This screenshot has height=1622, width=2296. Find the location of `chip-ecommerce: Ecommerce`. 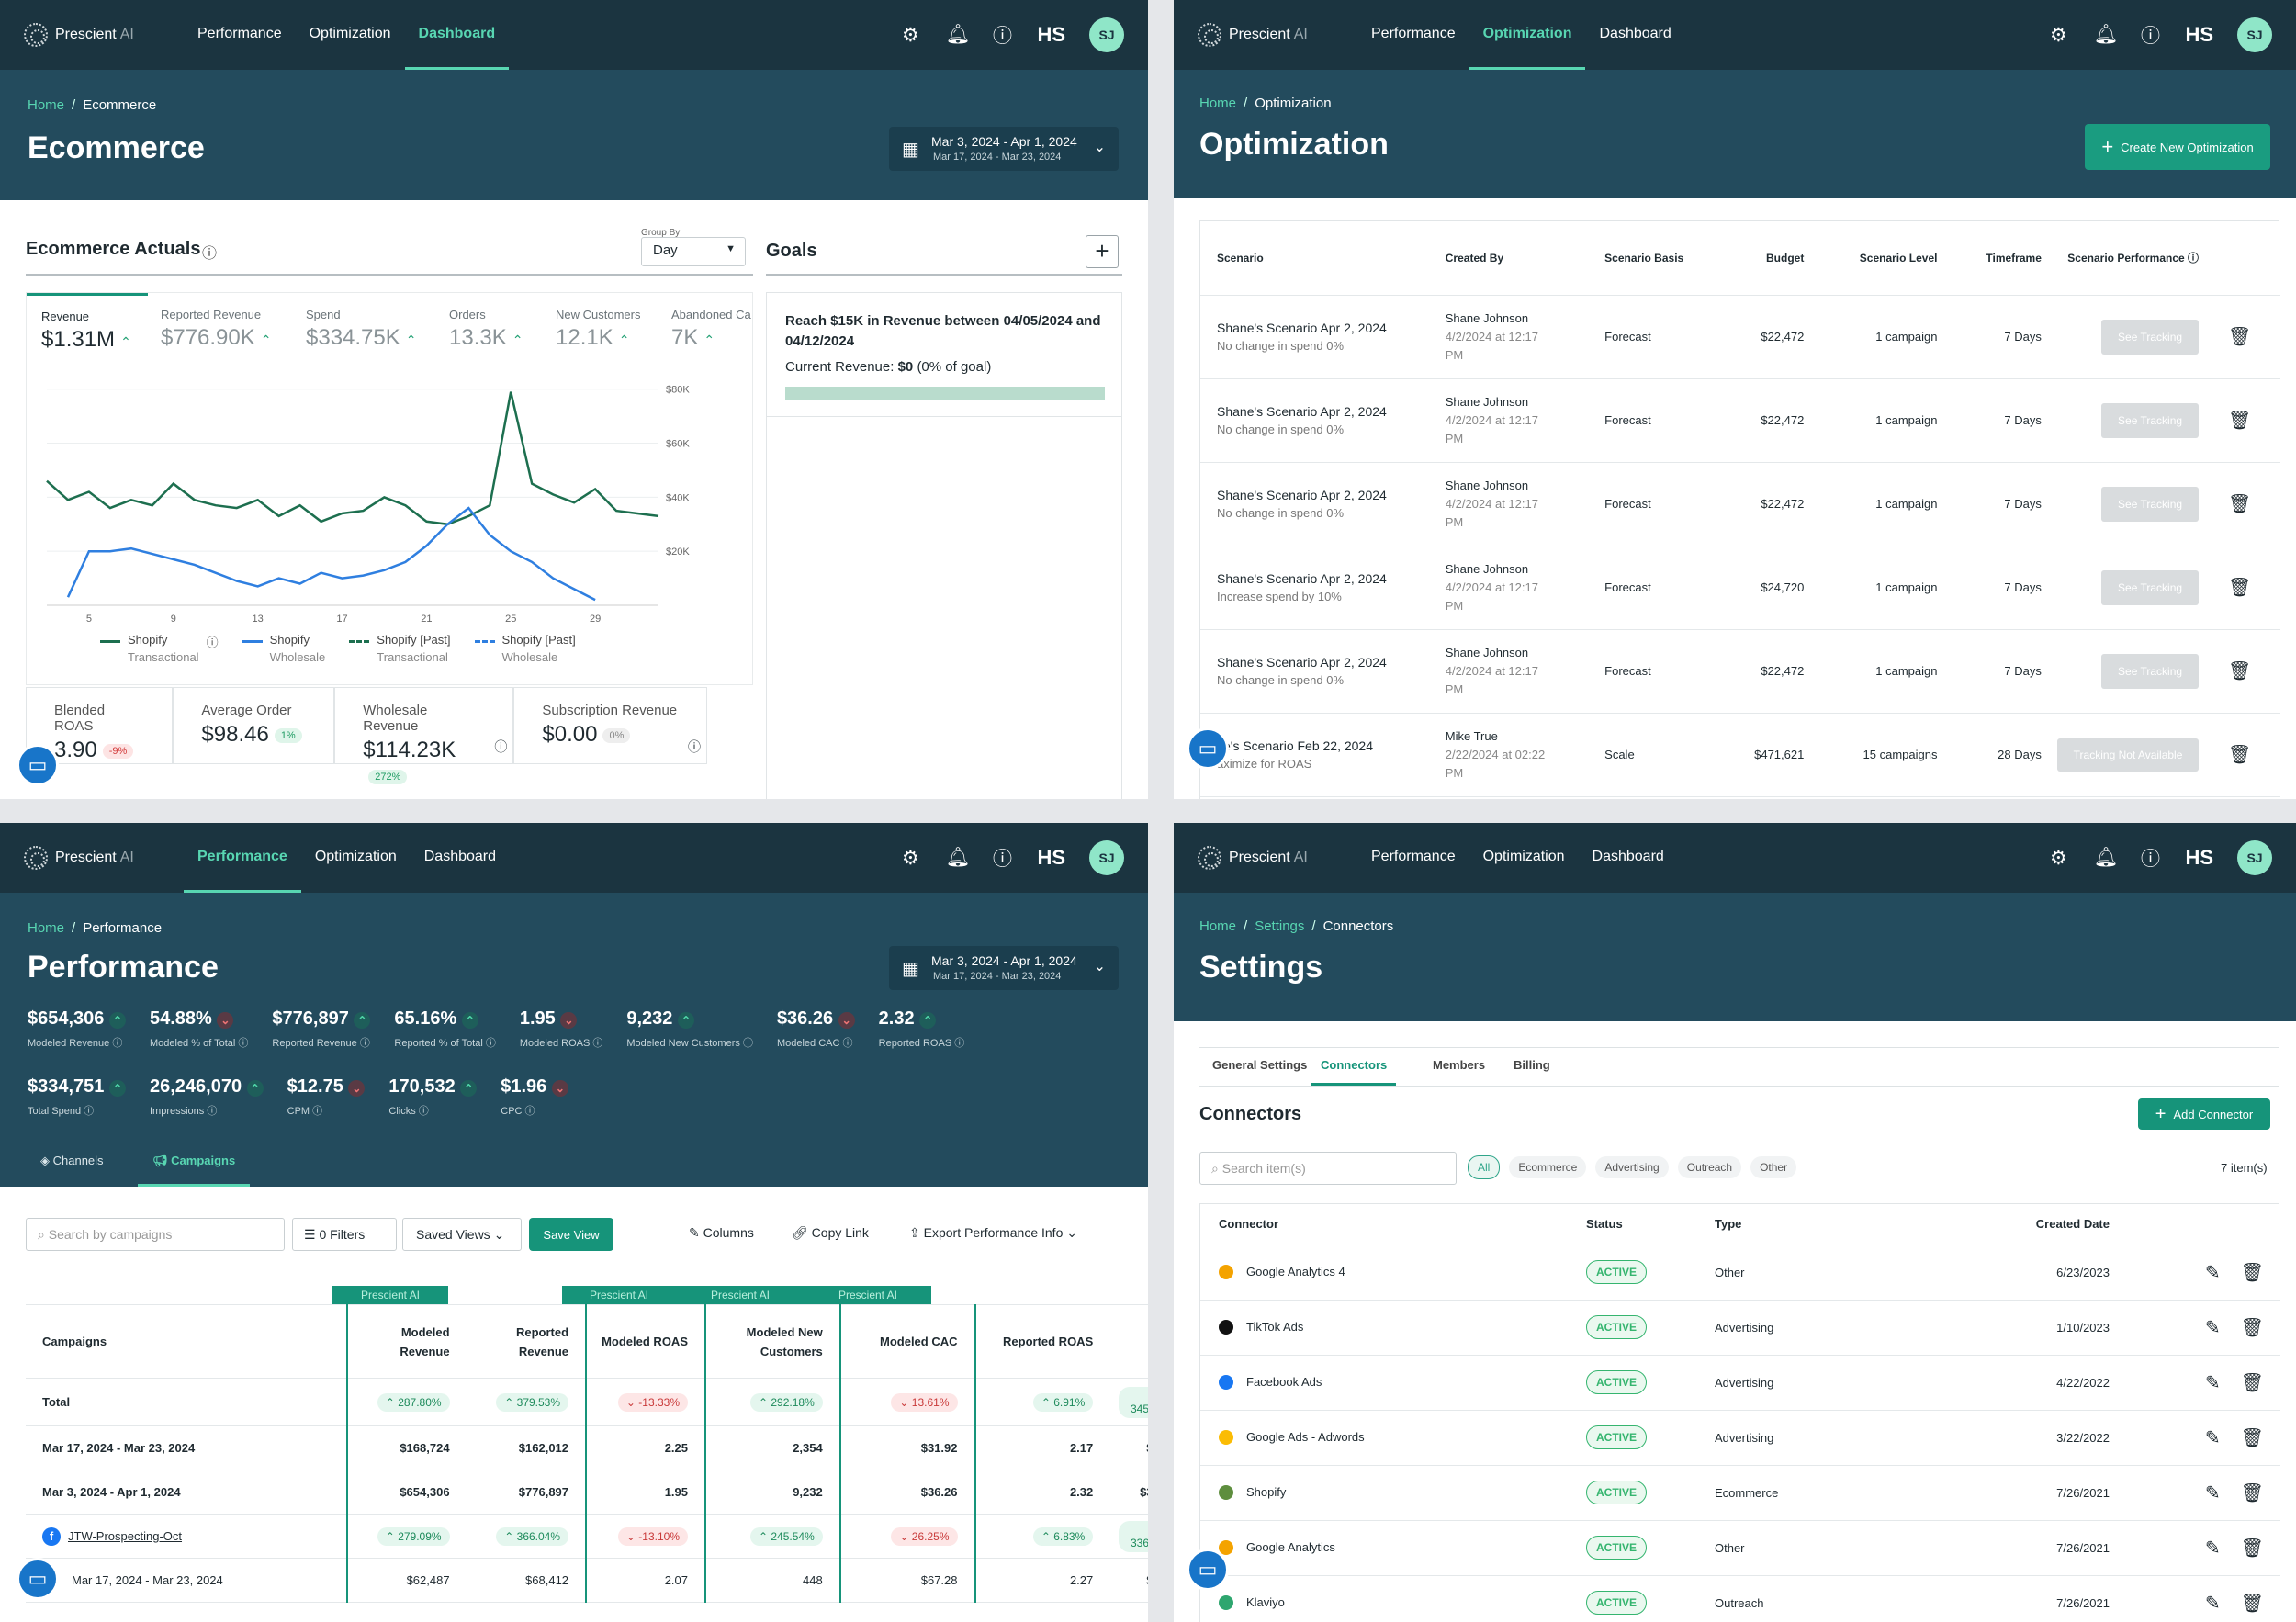

chip-ecommerce: Ecommerce is located at coordinates (1548, 1167).